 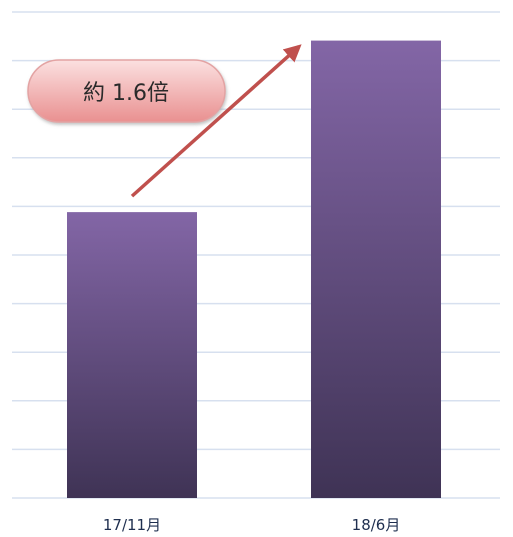 I want to click on x-tick-label: 18/6月, so click(x=376, y=525).